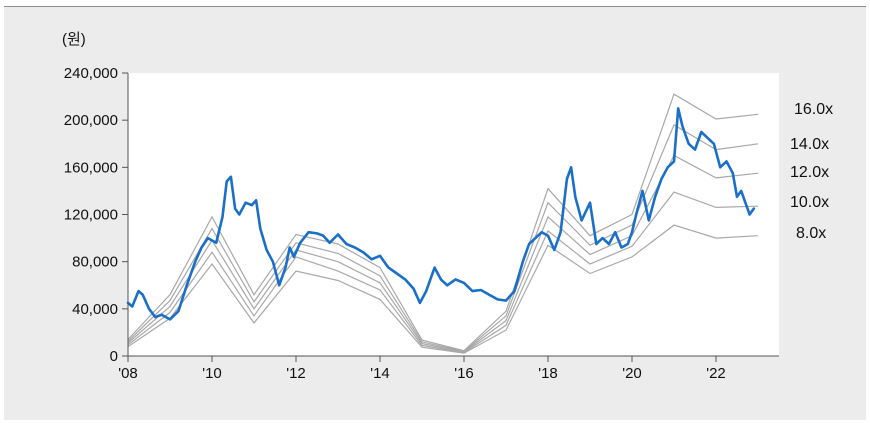 The height and width of the screenshot is (423, 870). What do you see at coordinates (813, 109) in the screenshot?
I see `band-label-0: 16.0x` at bounding box center [813, 109].